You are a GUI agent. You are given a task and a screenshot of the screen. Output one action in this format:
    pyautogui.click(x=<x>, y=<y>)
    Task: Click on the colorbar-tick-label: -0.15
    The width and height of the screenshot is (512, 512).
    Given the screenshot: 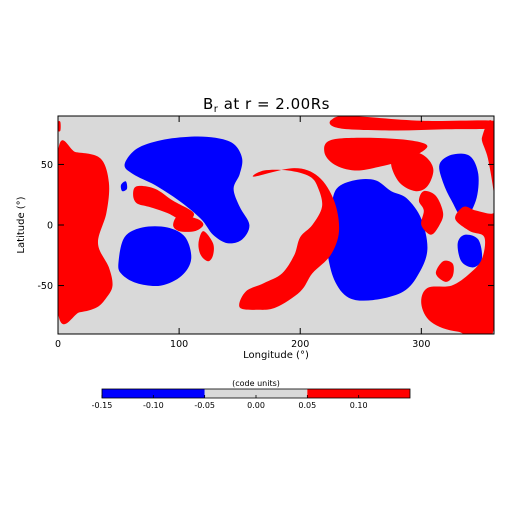 What is the action you would take?
    pyautogui.click(x=102, y=405)
    